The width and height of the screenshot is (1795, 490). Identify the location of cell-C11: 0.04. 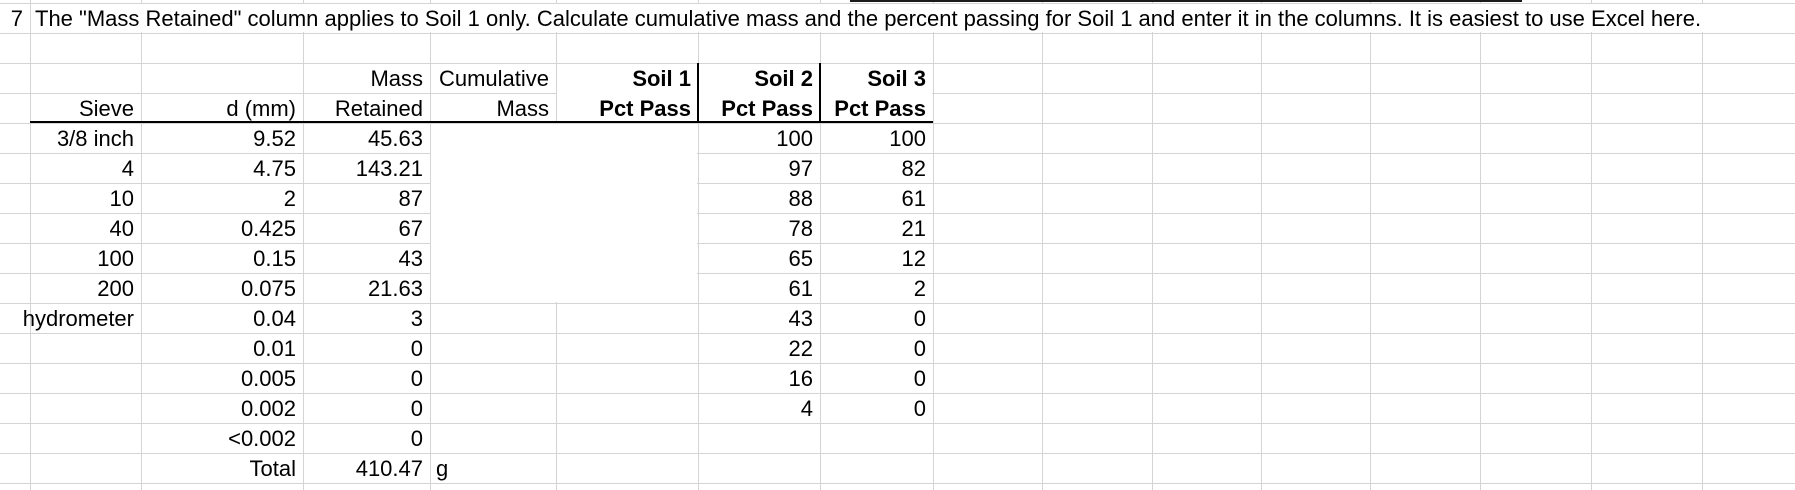
(274, 318).